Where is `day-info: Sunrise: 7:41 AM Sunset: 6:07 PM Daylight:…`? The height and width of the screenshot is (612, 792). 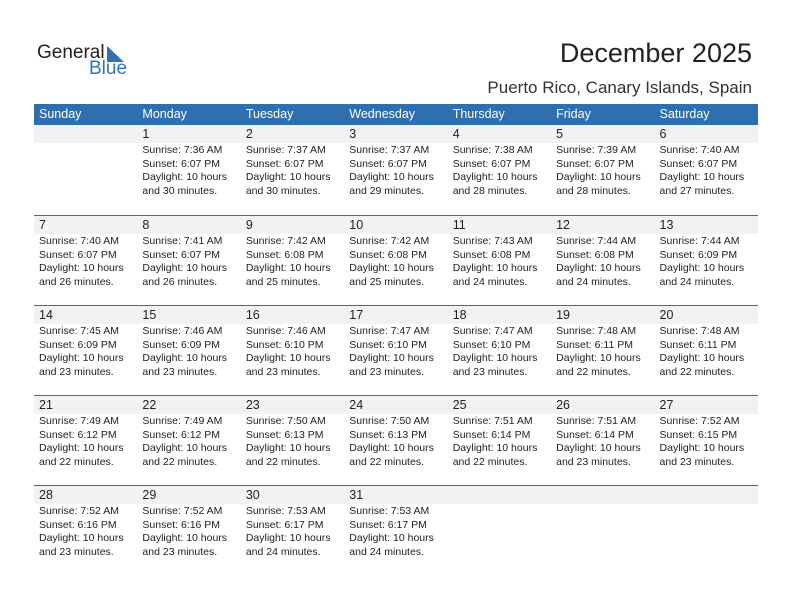 day-info: Sunrise: 7:41 AM Sunset: 6:07 PM Daylight:… is located at coordinates (188, 261).